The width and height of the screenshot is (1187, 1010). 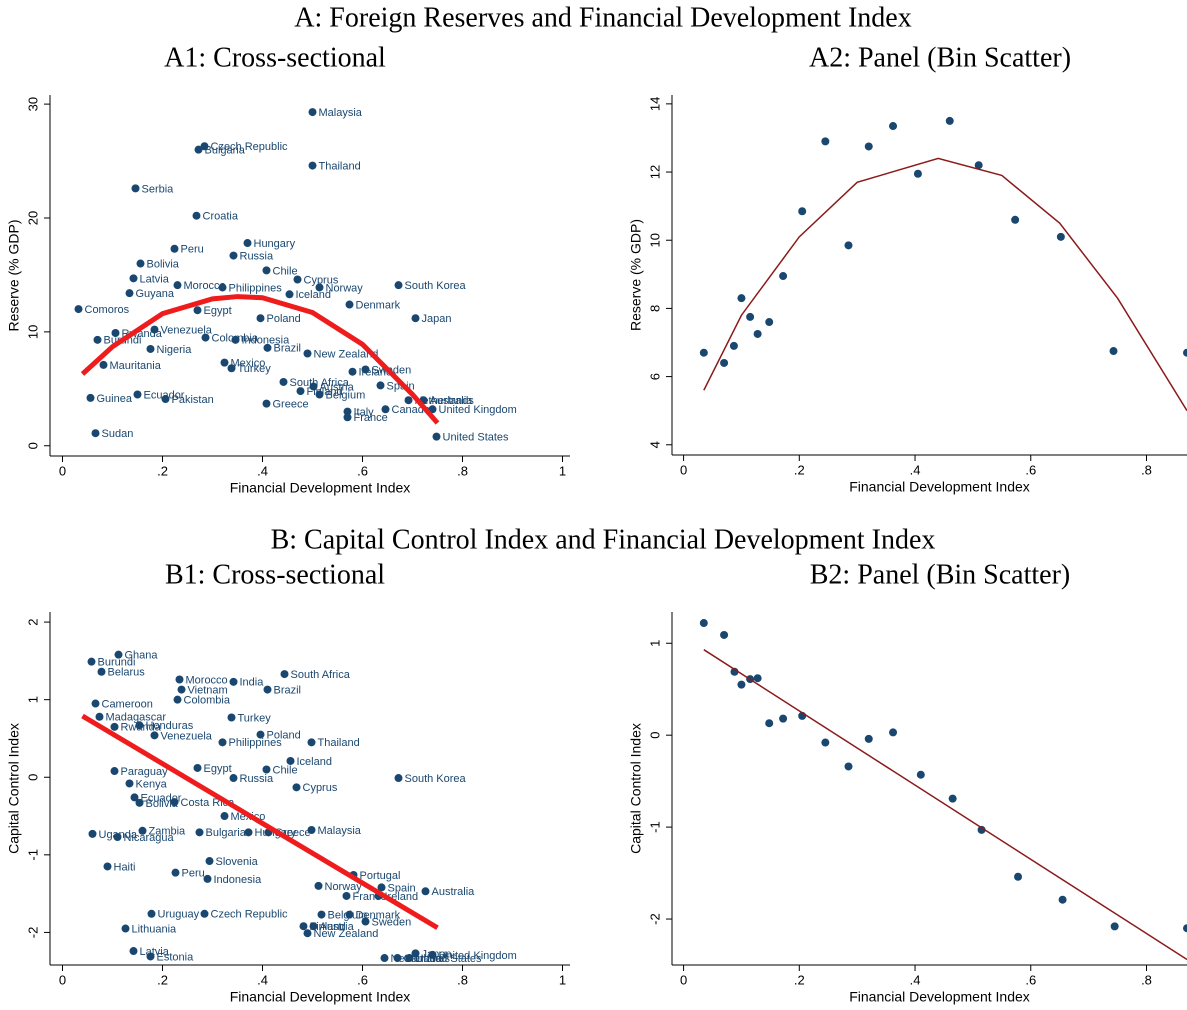 I want to click on point-label: Latvia, so click(x=155, y=279).